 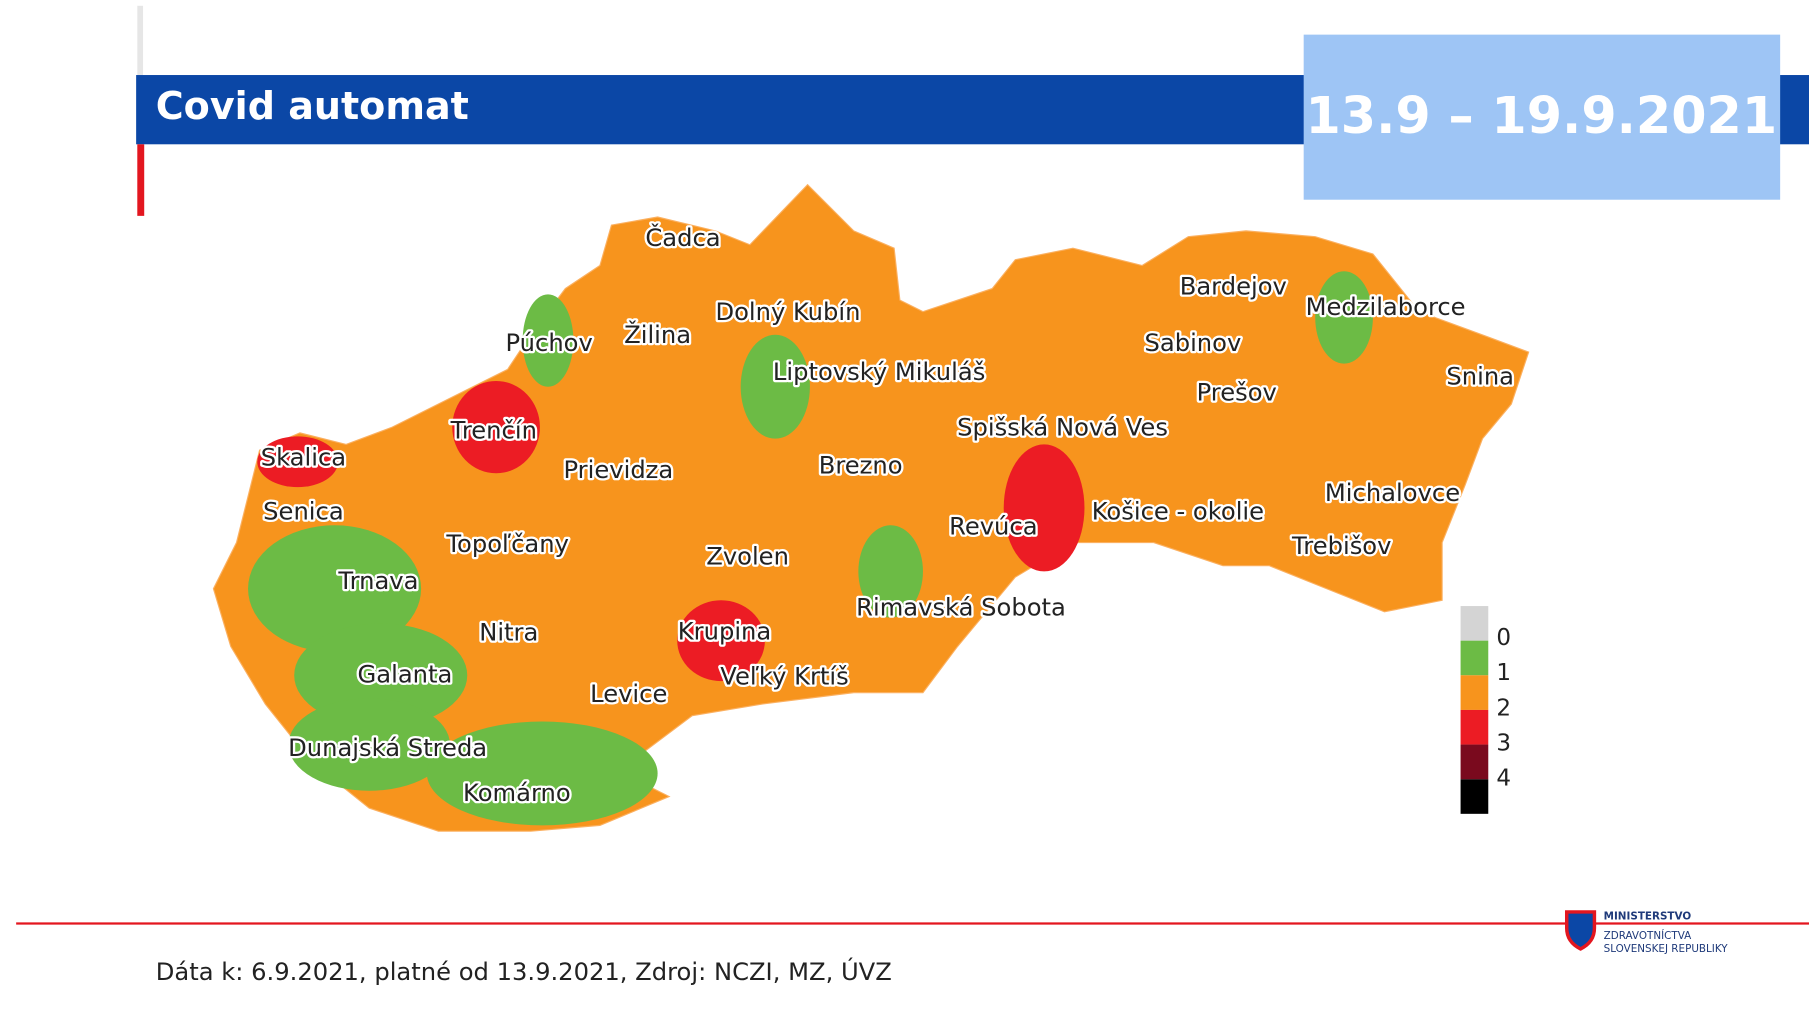 What do you see at coordinates (1480, 376) in the screenshot?
I see `district-label: Snina` at bounding box center [1480, 376].